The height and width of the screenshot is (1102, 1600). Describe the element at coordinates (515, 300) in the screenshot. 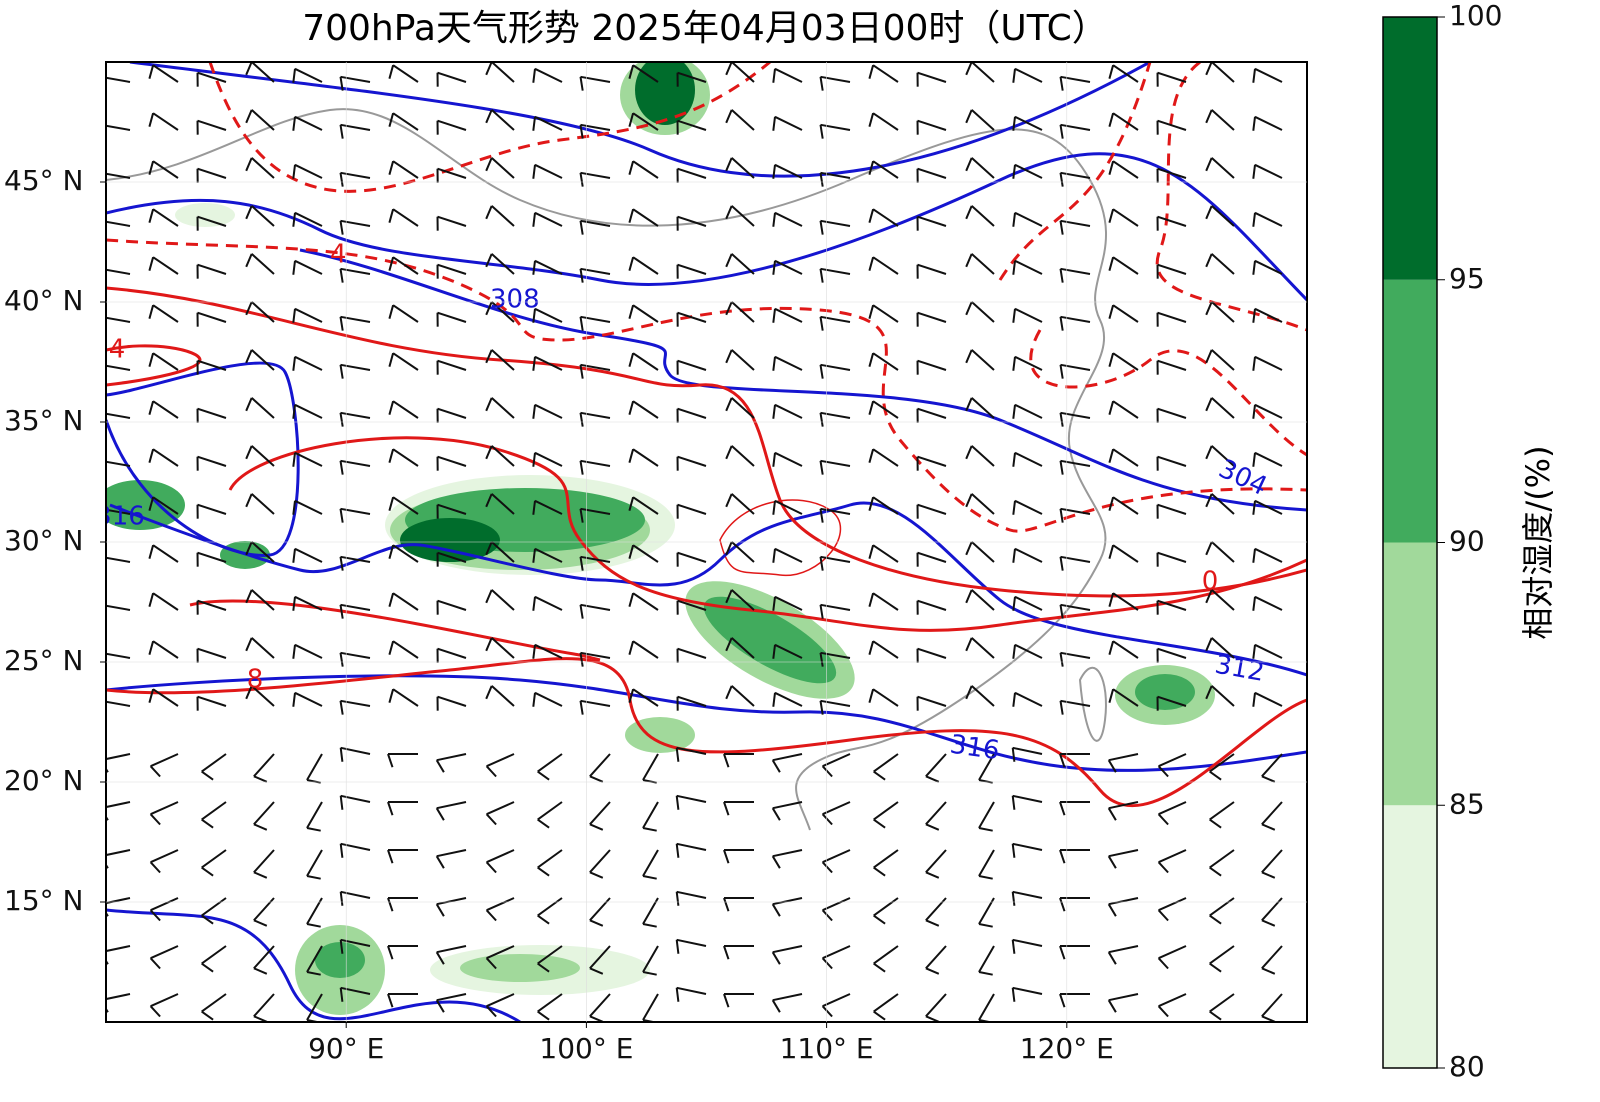

I see `contour-label: 308` at that location.